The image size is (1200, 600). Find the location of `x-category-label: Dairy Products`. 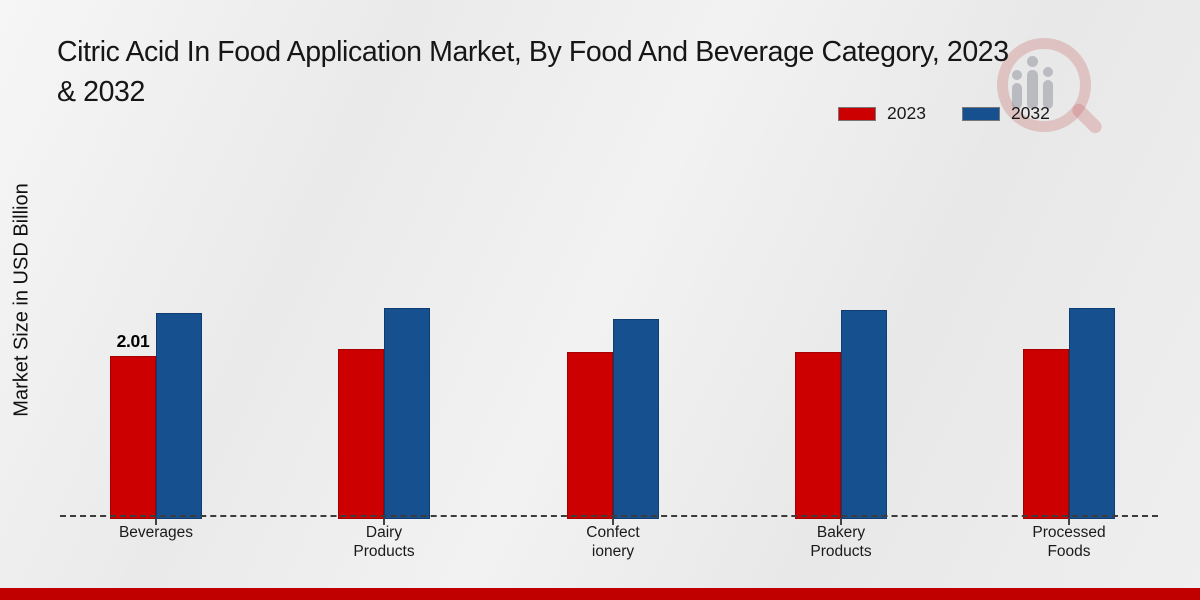

x-category-label: Dairy Products is located at coordinates (384, 542).